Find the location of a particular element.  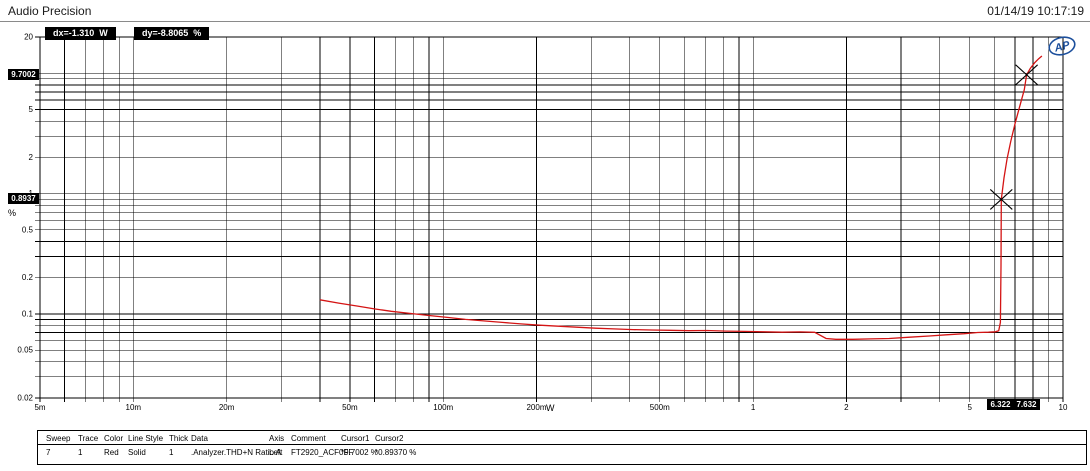

table-header-divider is located at coordinates (562, 444).